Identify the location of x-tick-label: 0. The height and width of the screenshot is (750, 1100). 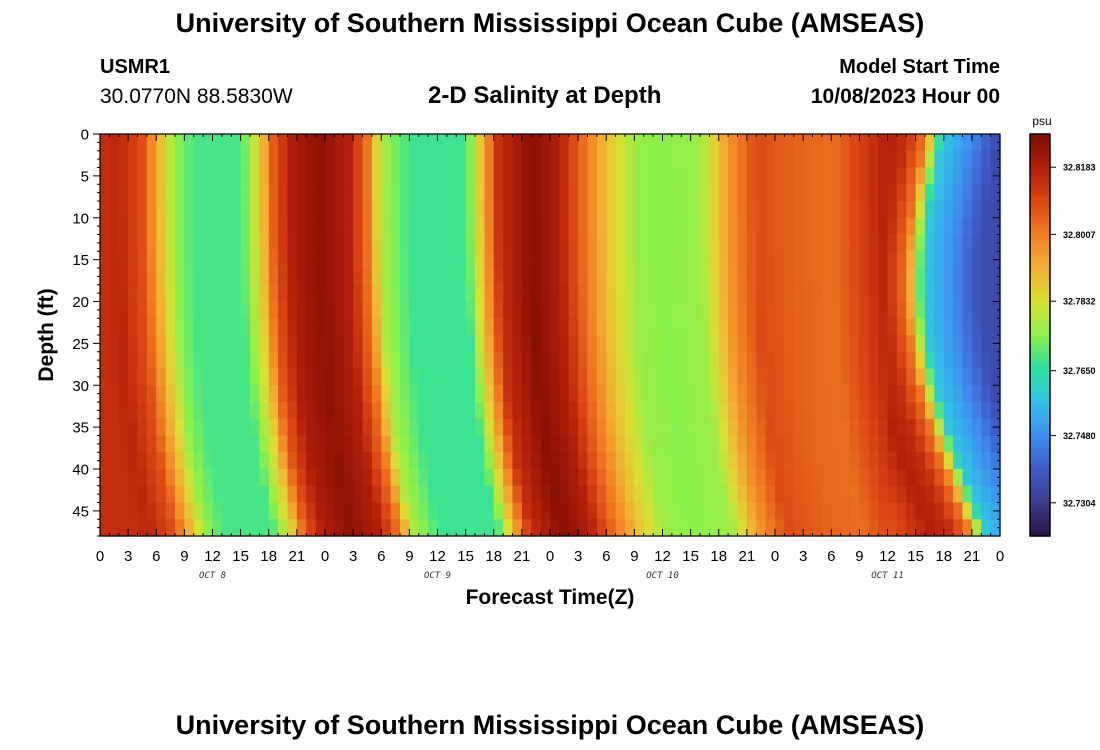
(1000, 556).